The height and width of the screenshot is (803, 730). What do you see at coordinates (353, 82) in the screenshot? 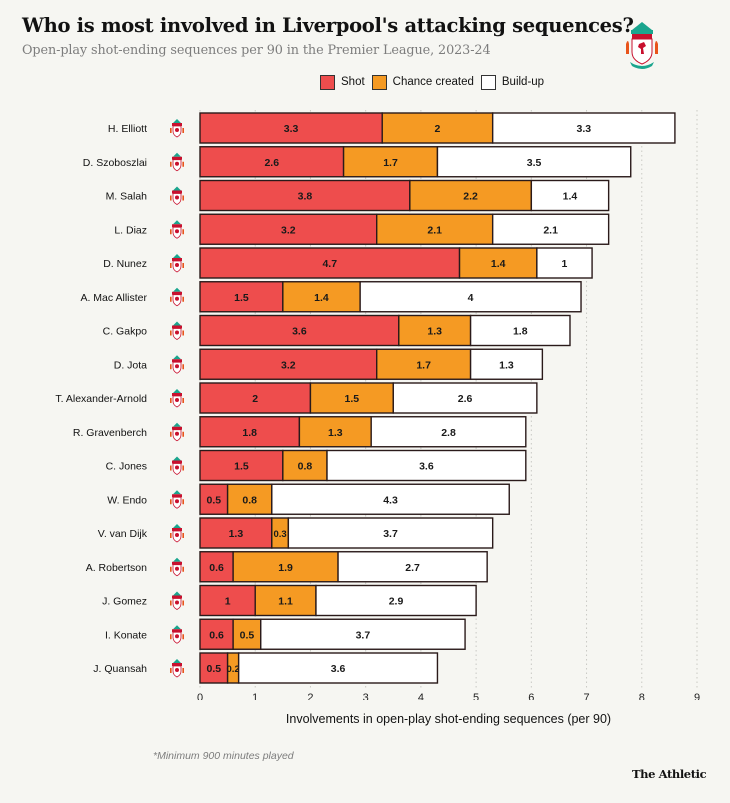
I see `legend-label-shot: Shot` at bounding box center [353, 82].